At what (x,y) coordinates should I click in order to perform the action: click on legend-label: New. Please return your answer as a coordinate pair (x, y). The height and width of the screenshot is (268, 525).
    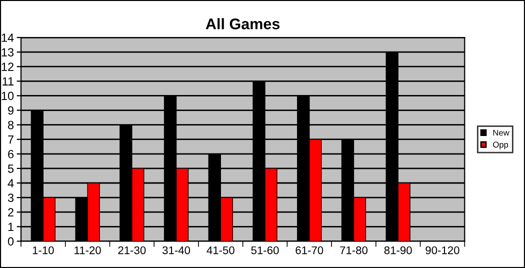
    Looking at the image, I should click on (501, 133).